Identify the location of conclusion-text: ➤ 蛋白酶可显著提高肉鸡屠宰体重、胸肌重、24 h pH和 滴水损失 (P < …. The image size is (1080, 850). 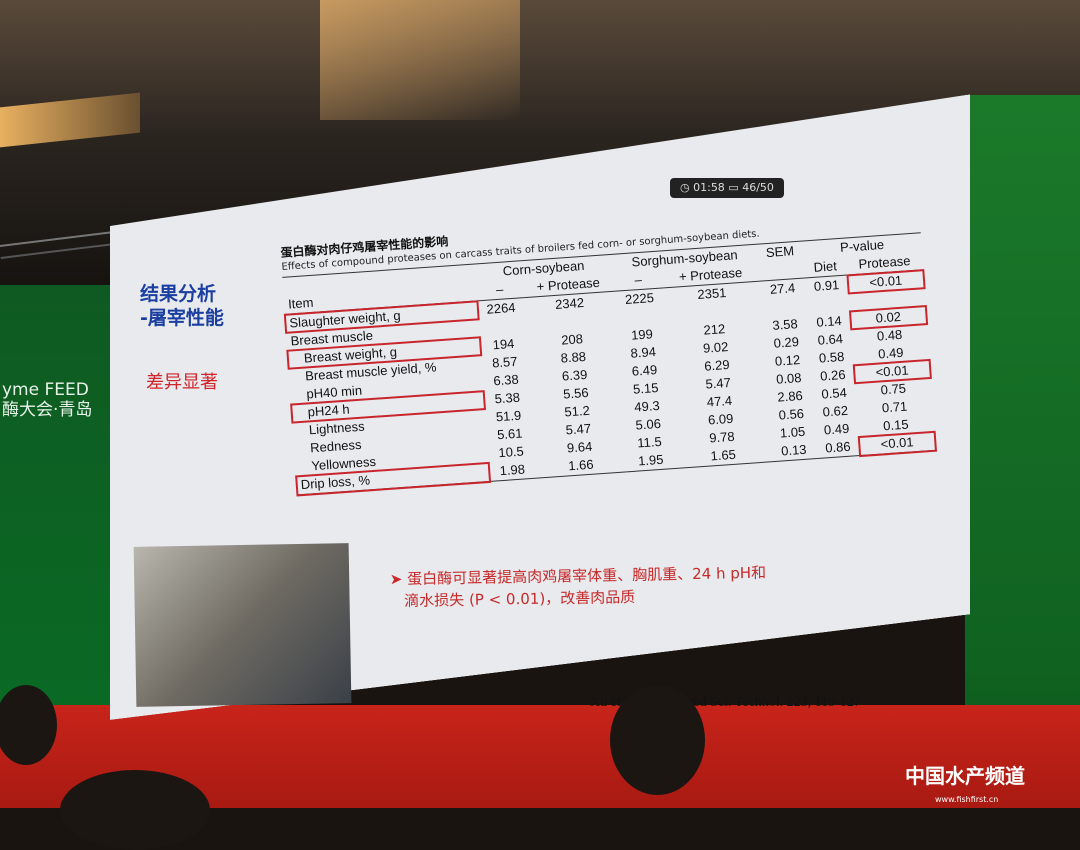
(578, 587).